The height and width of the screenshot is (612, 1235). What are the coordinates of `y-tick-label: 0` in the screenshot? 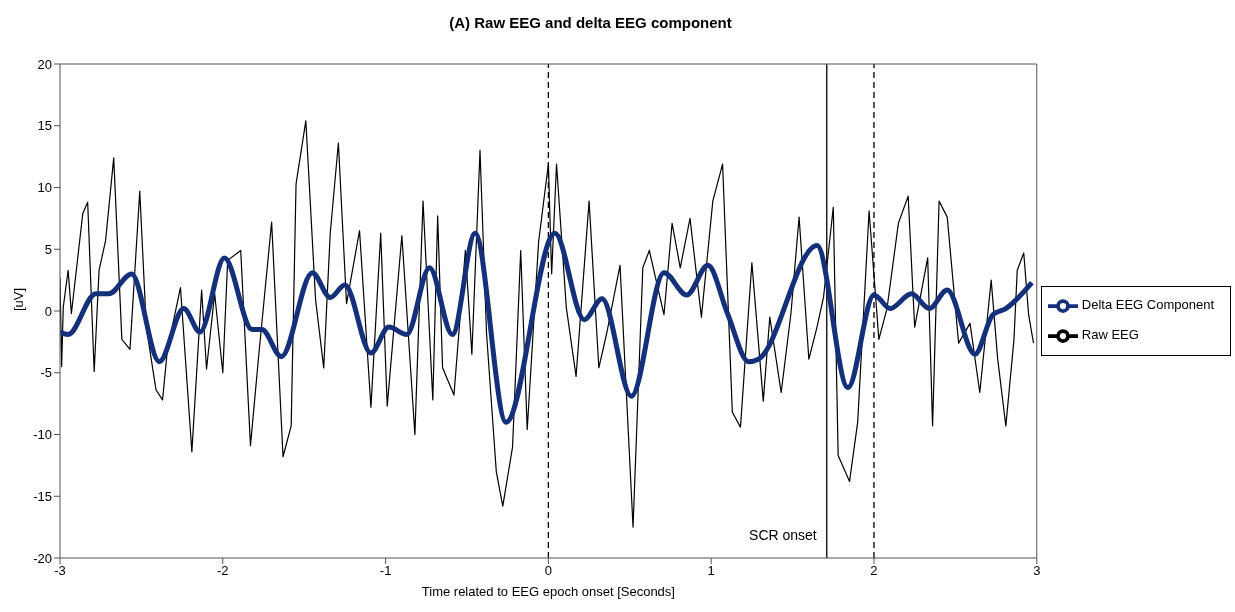 It's located at (48, 311).